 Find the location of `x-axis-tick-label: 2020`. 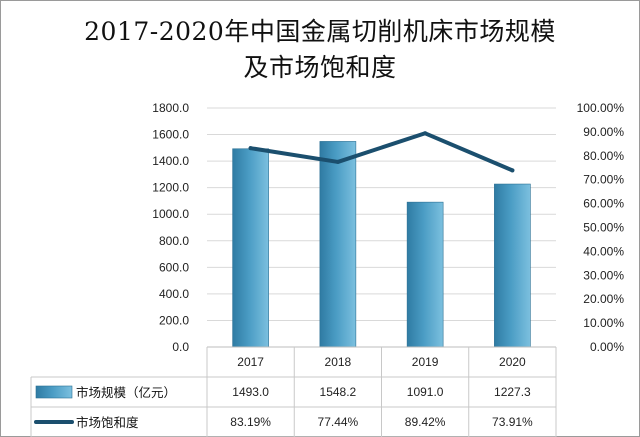

x-axis-tick-label: 2020 is located at coordinates (512, 362).